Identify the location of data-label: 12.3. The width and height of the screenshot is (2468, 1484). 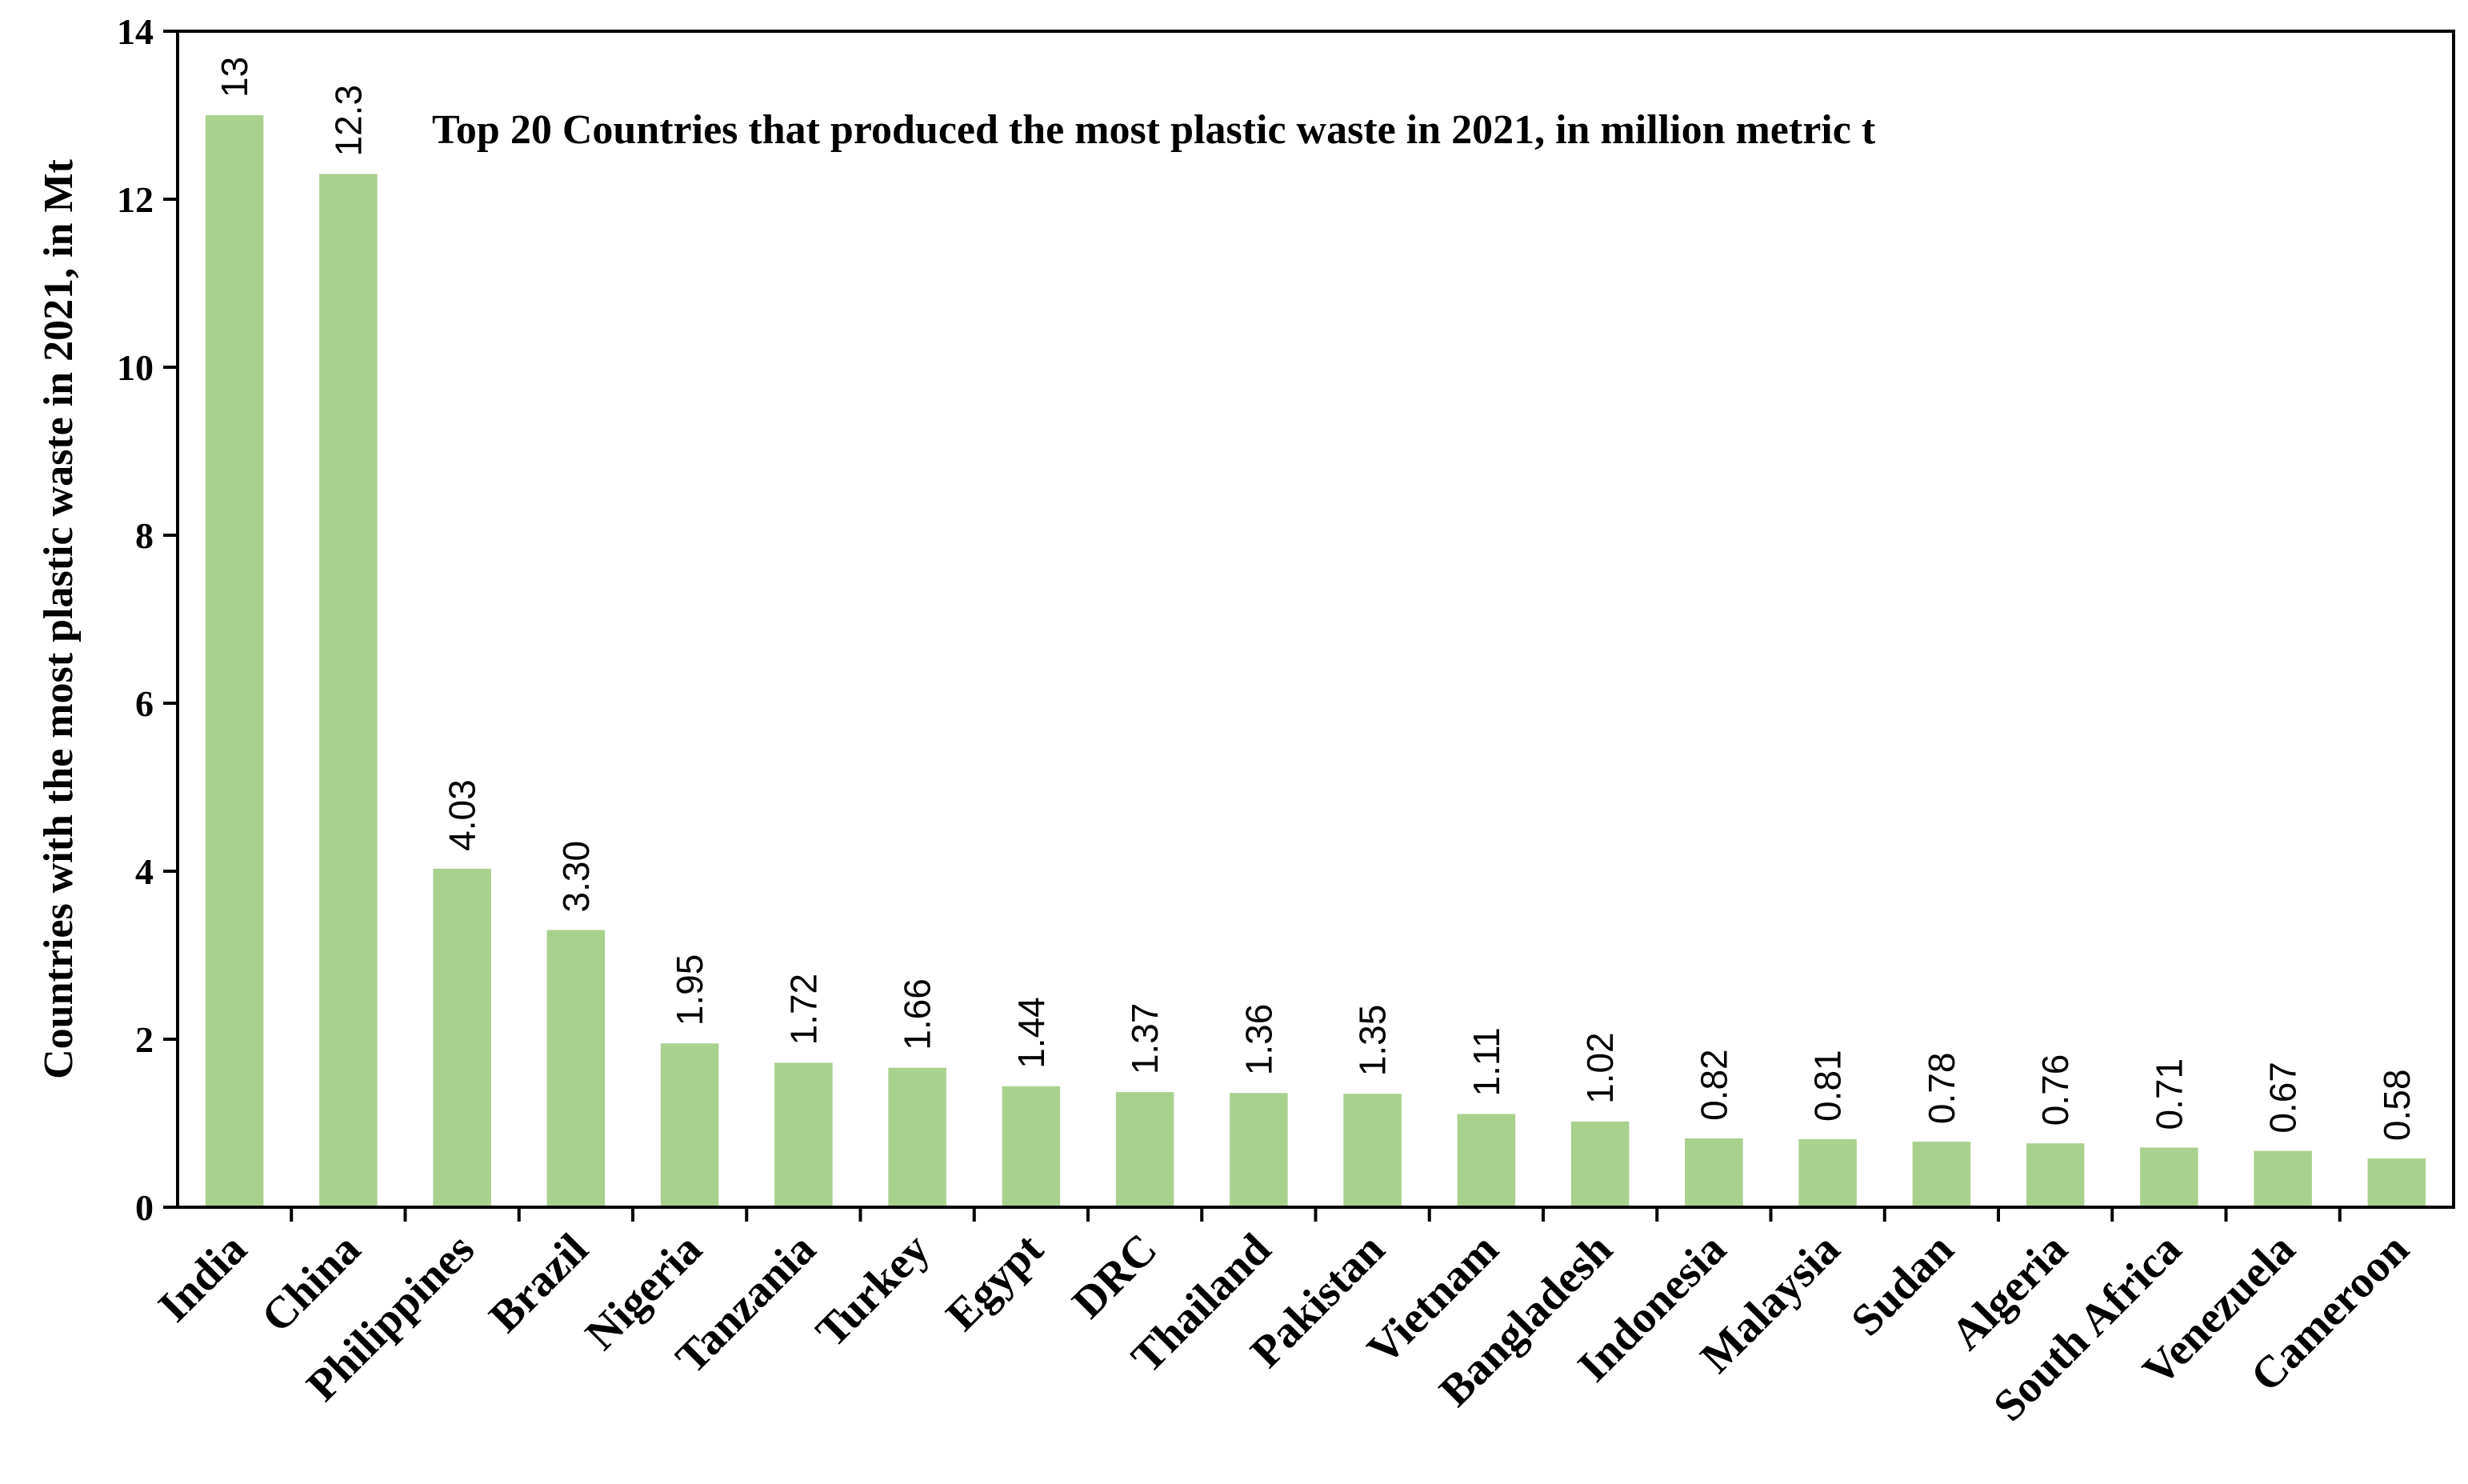
(348, 121).